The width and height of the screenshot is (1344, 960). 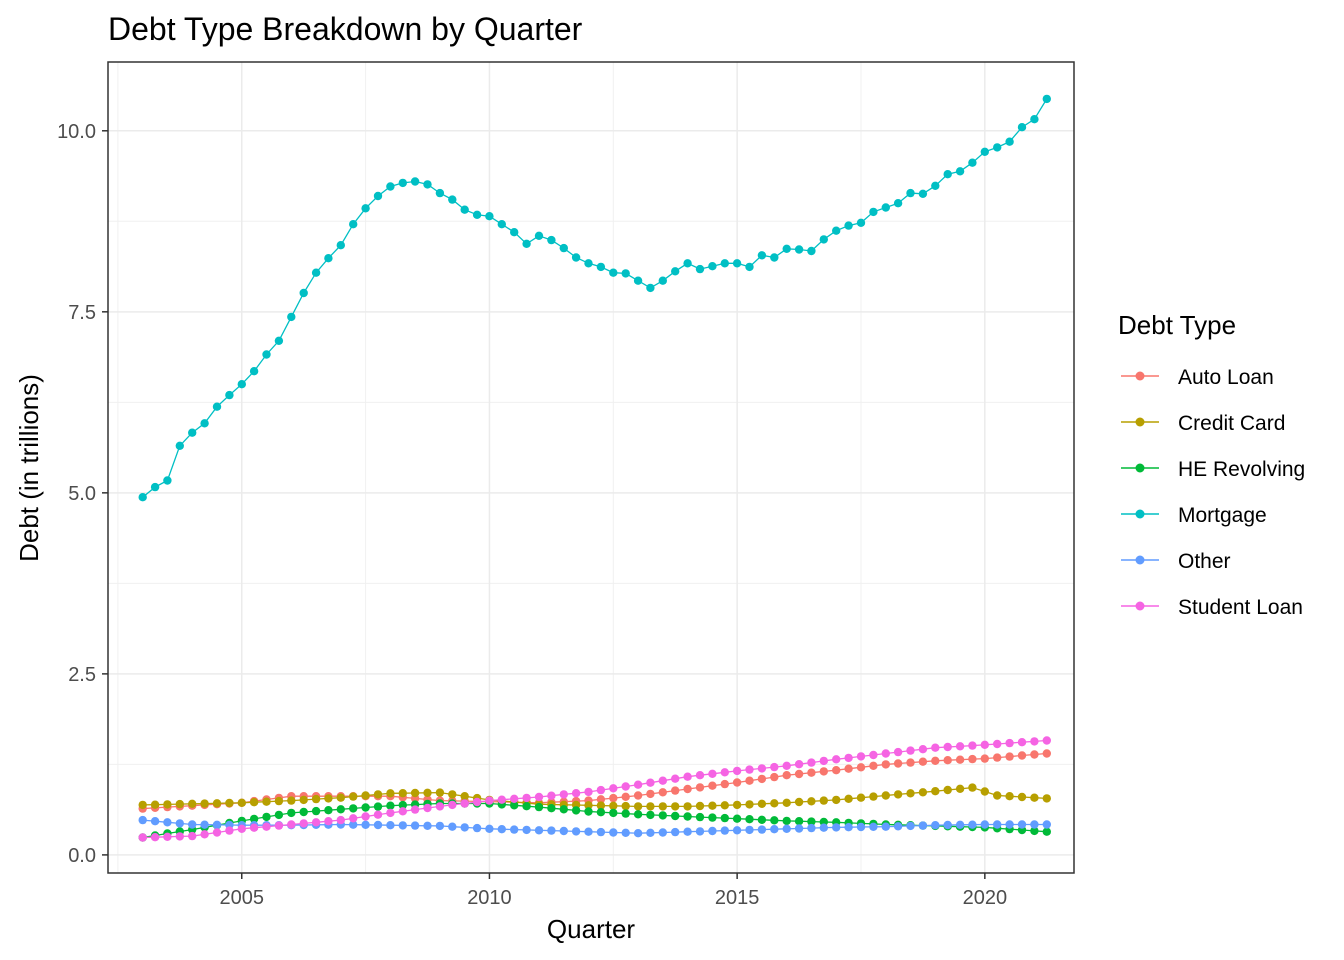 What do you see at coordinates (1231, 423) in the screenshot?
I see `legend-label: Credit Card` at bounding box center [1231, 423].